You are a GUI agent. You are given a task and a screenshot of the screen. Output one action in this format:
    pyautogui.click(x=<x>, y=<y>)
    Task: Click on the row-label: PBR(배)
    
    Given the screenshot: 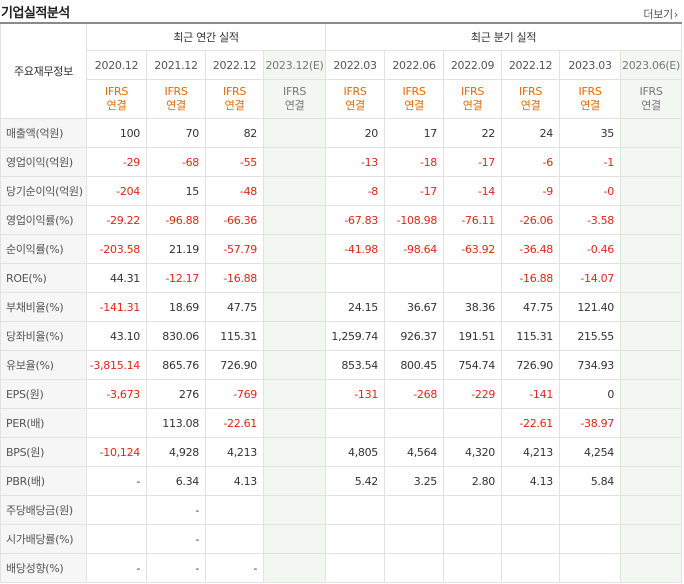 What is the action you would take?
    pyautogui.click(x=43, y=481)
    